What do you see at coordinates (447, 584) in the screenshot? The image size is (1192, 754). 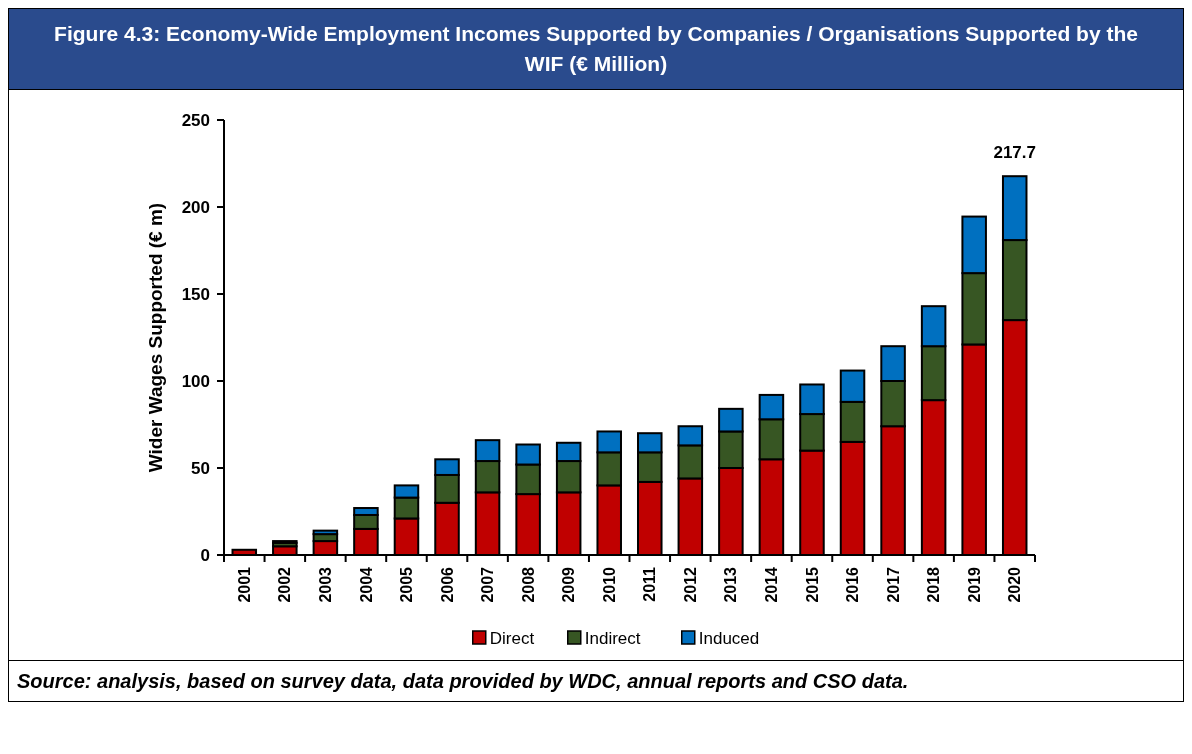 I see `x-tick-label: 2006` at bounding box center [447, 584].